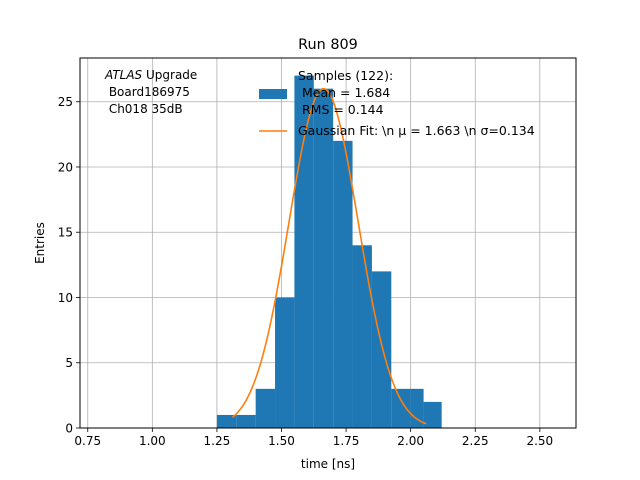  I want to click on x-tick-label: 0.75, so click(87, 441).